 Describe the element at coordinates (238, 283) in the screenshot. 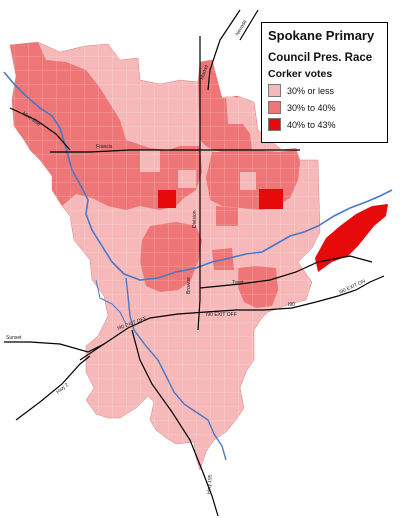

I see `label-trent: Trent` at that location.